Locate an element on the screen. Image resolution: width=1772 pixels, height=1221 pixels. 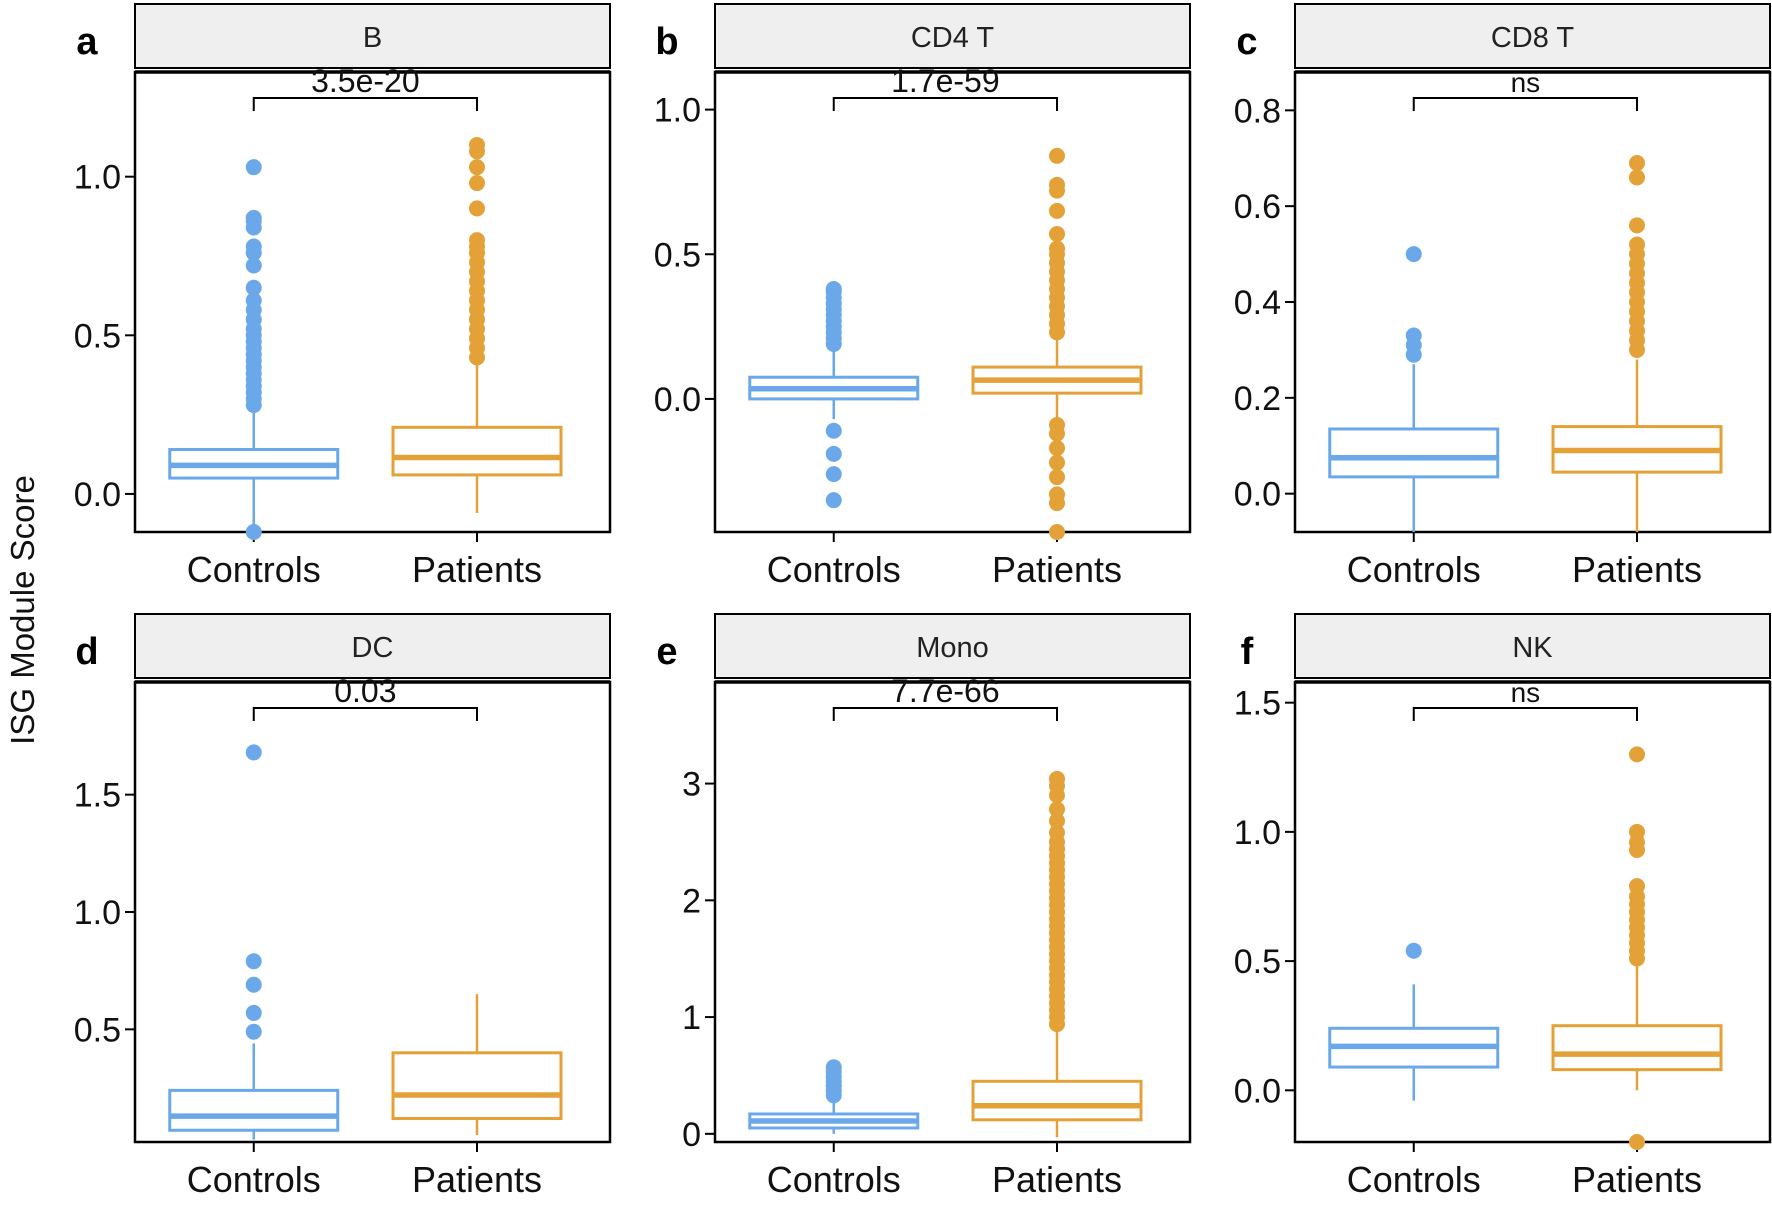
p-value-label: 1.7e-59 is located at coordinates (945, 81).